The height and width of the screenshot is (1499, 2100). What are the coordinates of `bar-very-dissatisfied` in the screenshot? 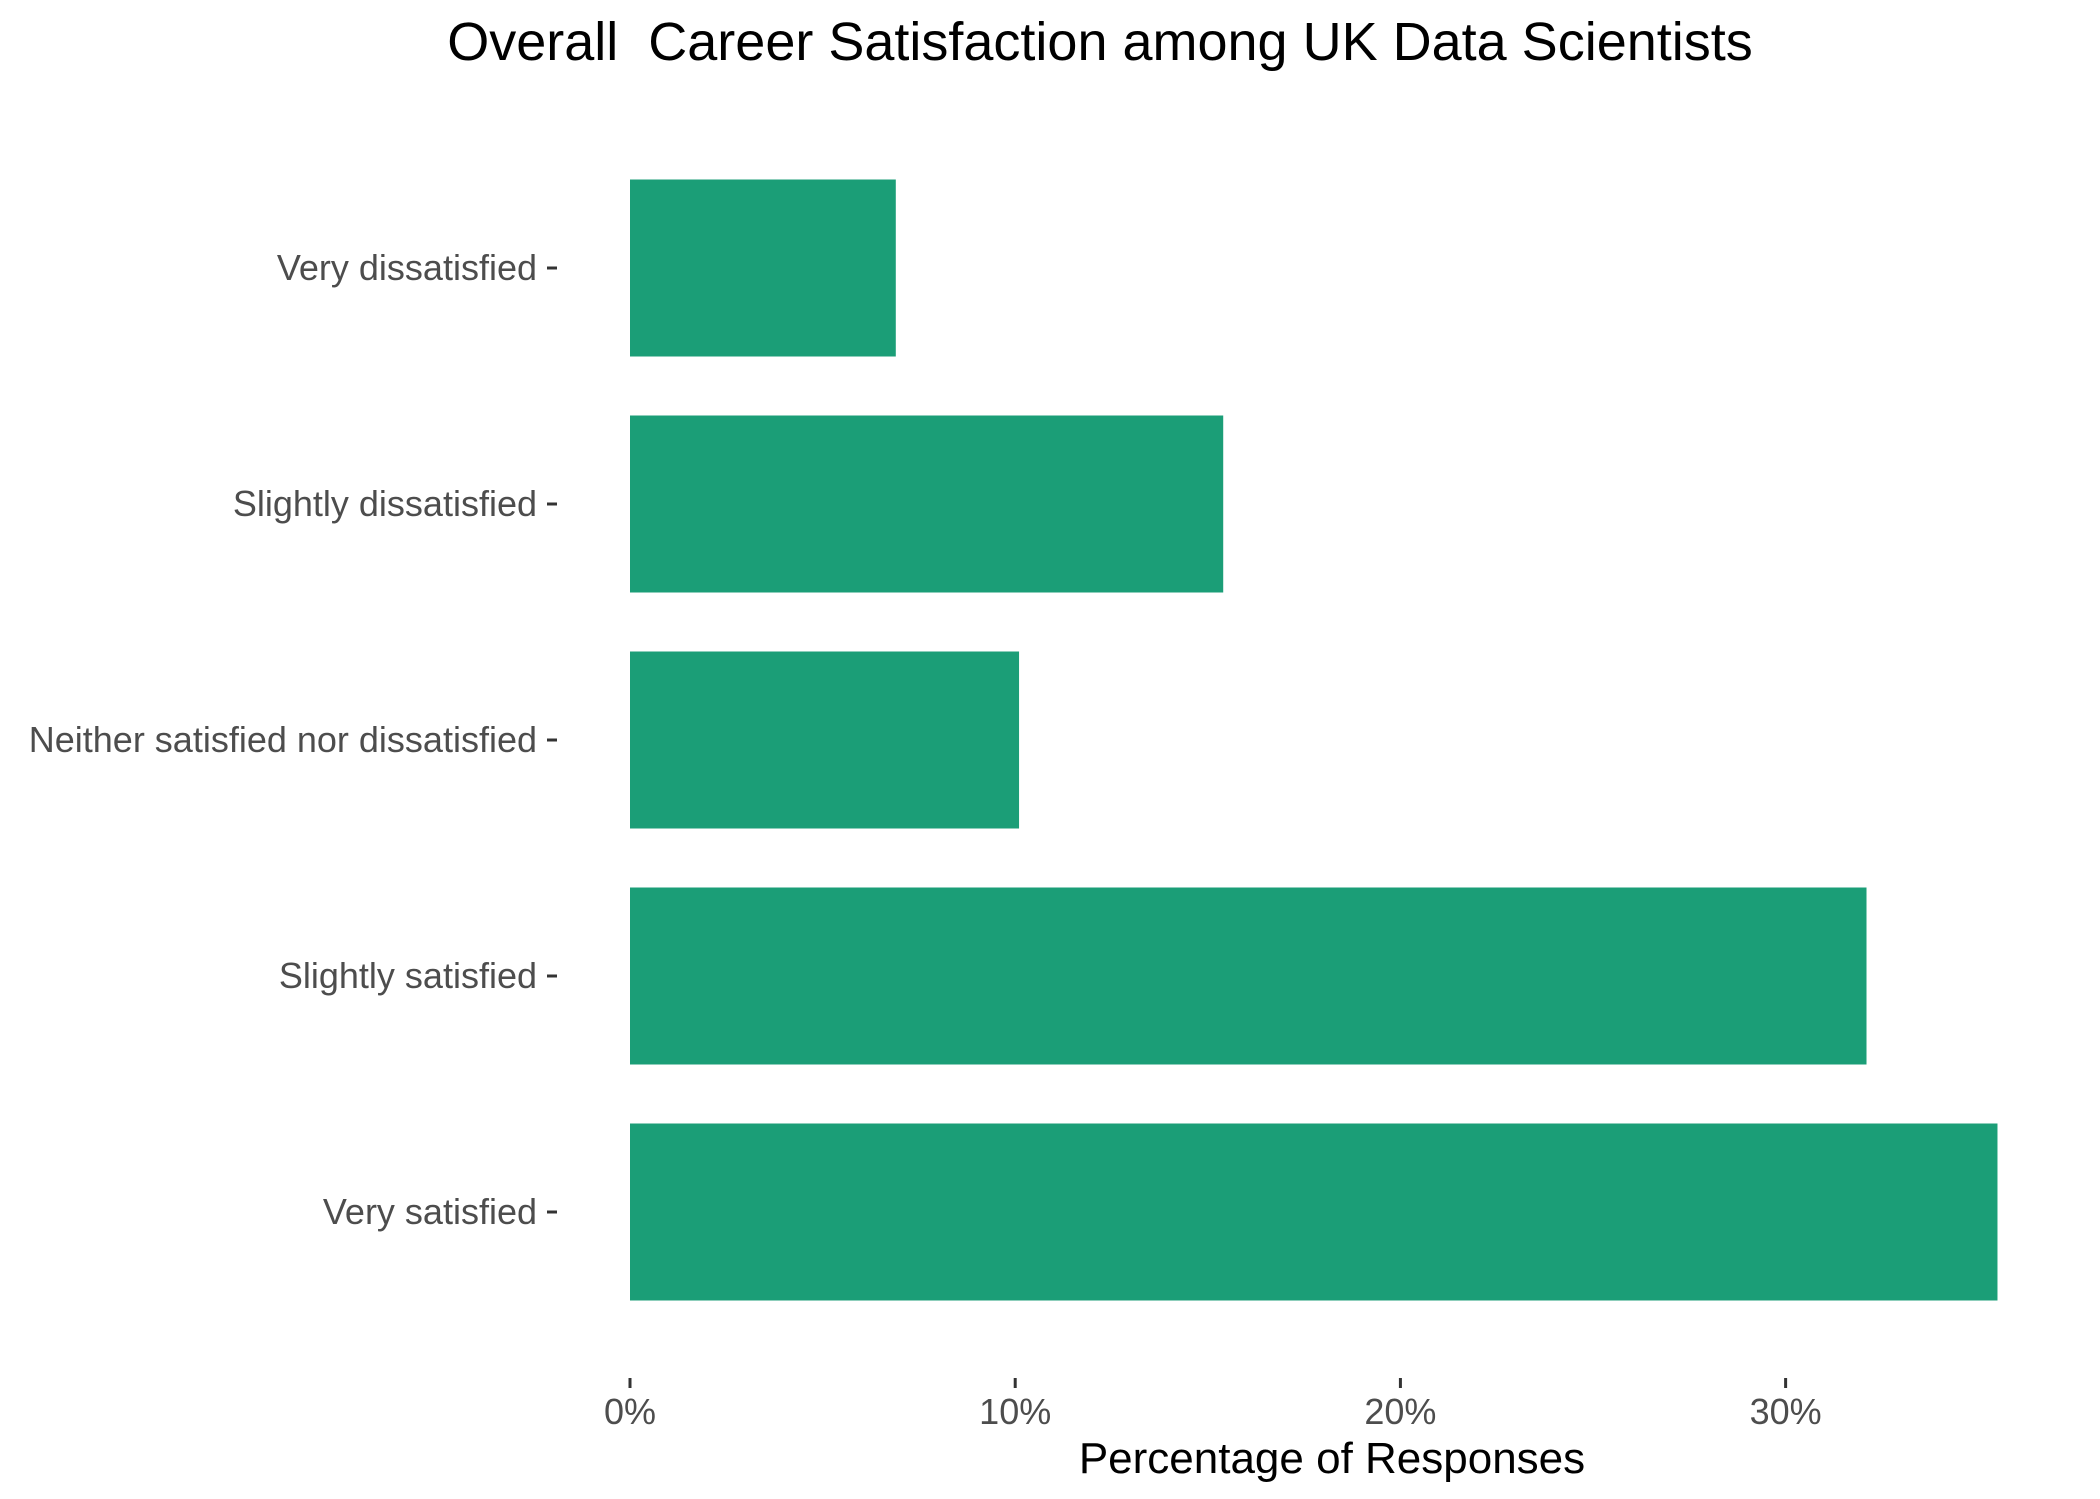 It's located at (763, 268).